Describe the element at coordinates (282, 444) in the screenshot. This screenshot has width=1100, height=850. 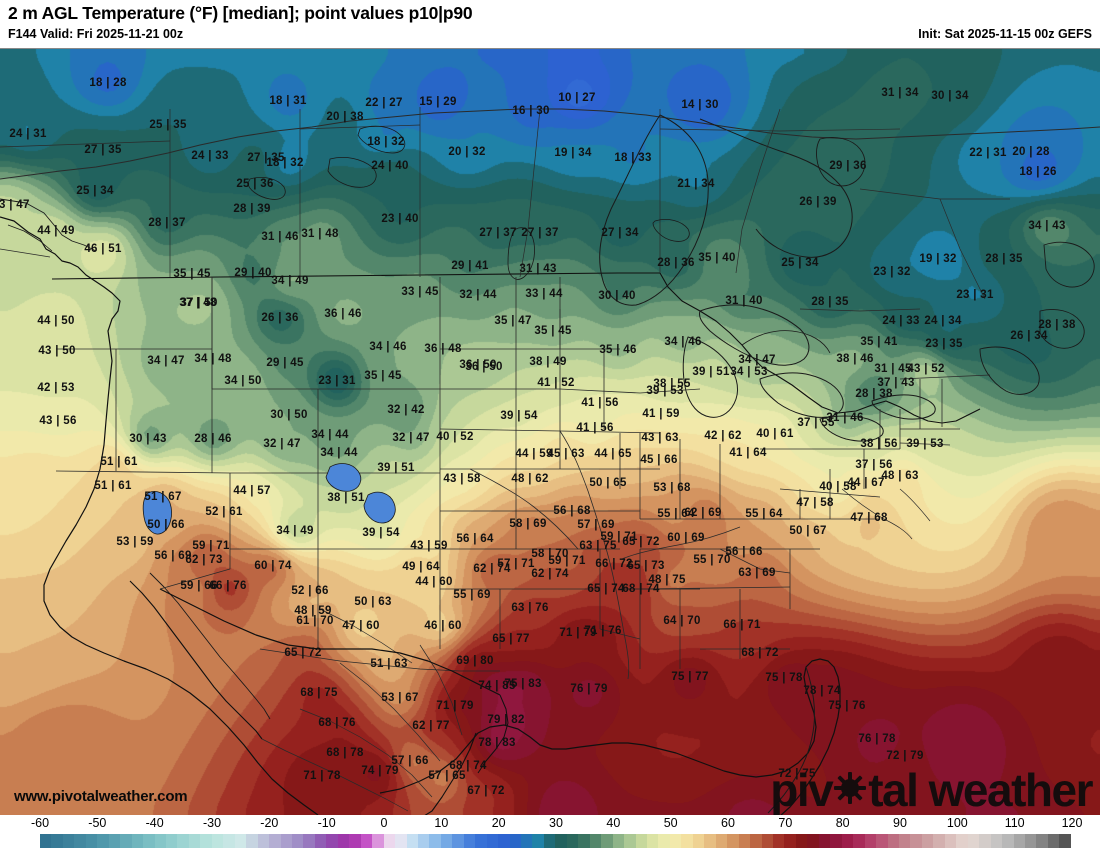
I see `point-value-label: 32 | 47` at that location.